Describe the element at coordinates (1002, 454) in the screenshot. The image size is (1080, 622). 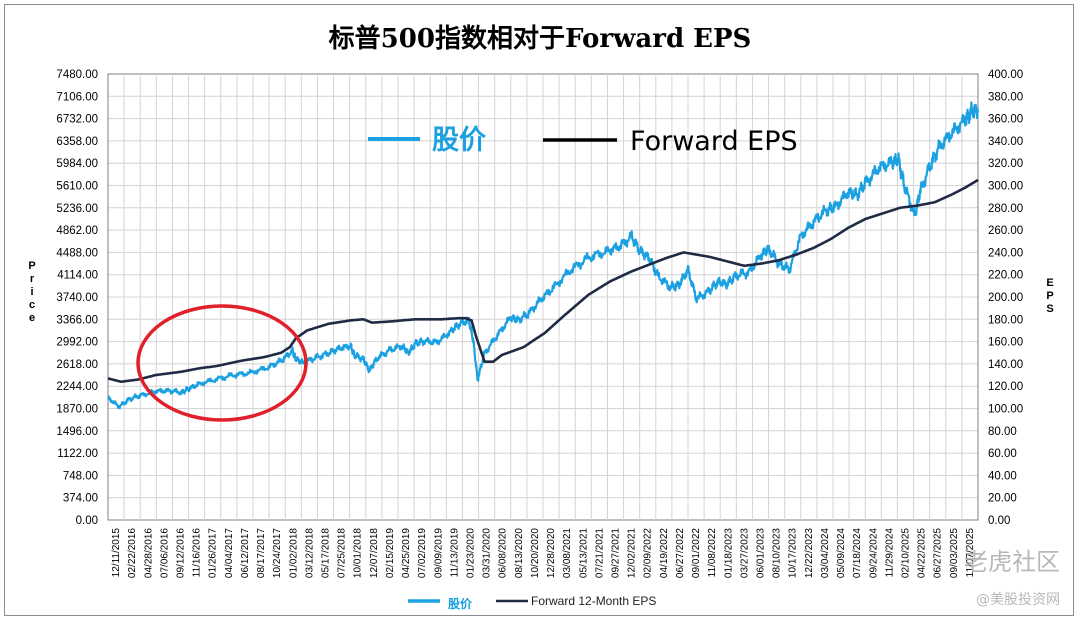
I see `right-tick-label: 60.00` at that location.